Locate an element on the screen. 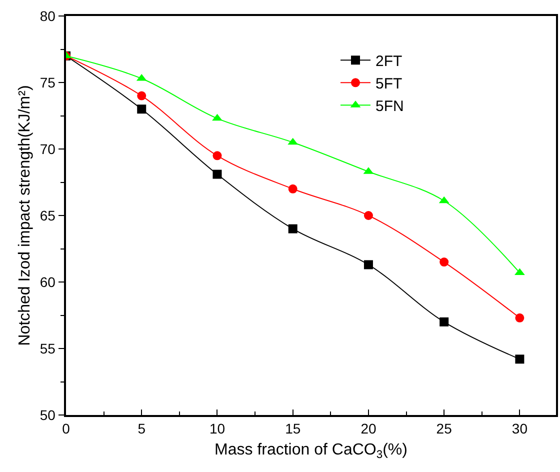 The width and height of the screenshot is (560, 472). y-tick-label: 65 is located at coordinates (48, 215).